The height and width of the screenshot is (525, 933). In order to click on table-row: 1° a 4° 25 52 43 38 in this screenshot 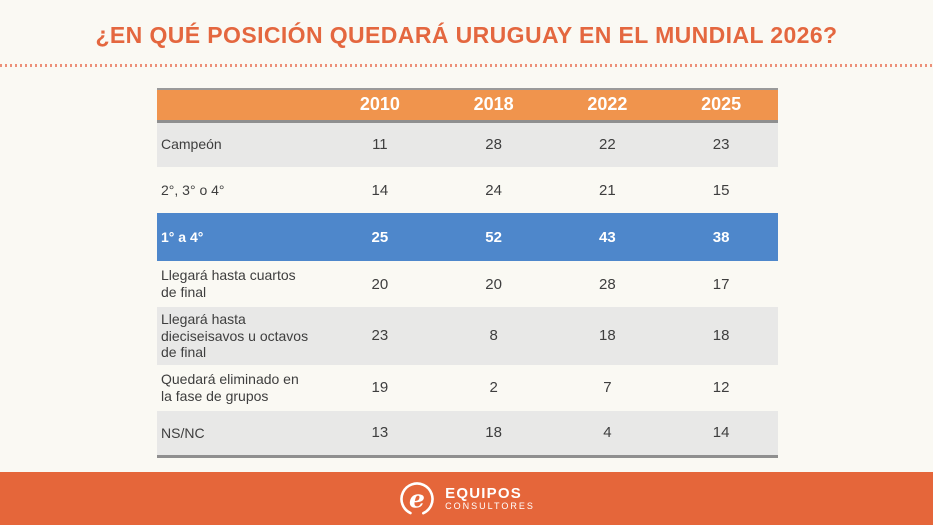, I will do `click(467, 237)`.